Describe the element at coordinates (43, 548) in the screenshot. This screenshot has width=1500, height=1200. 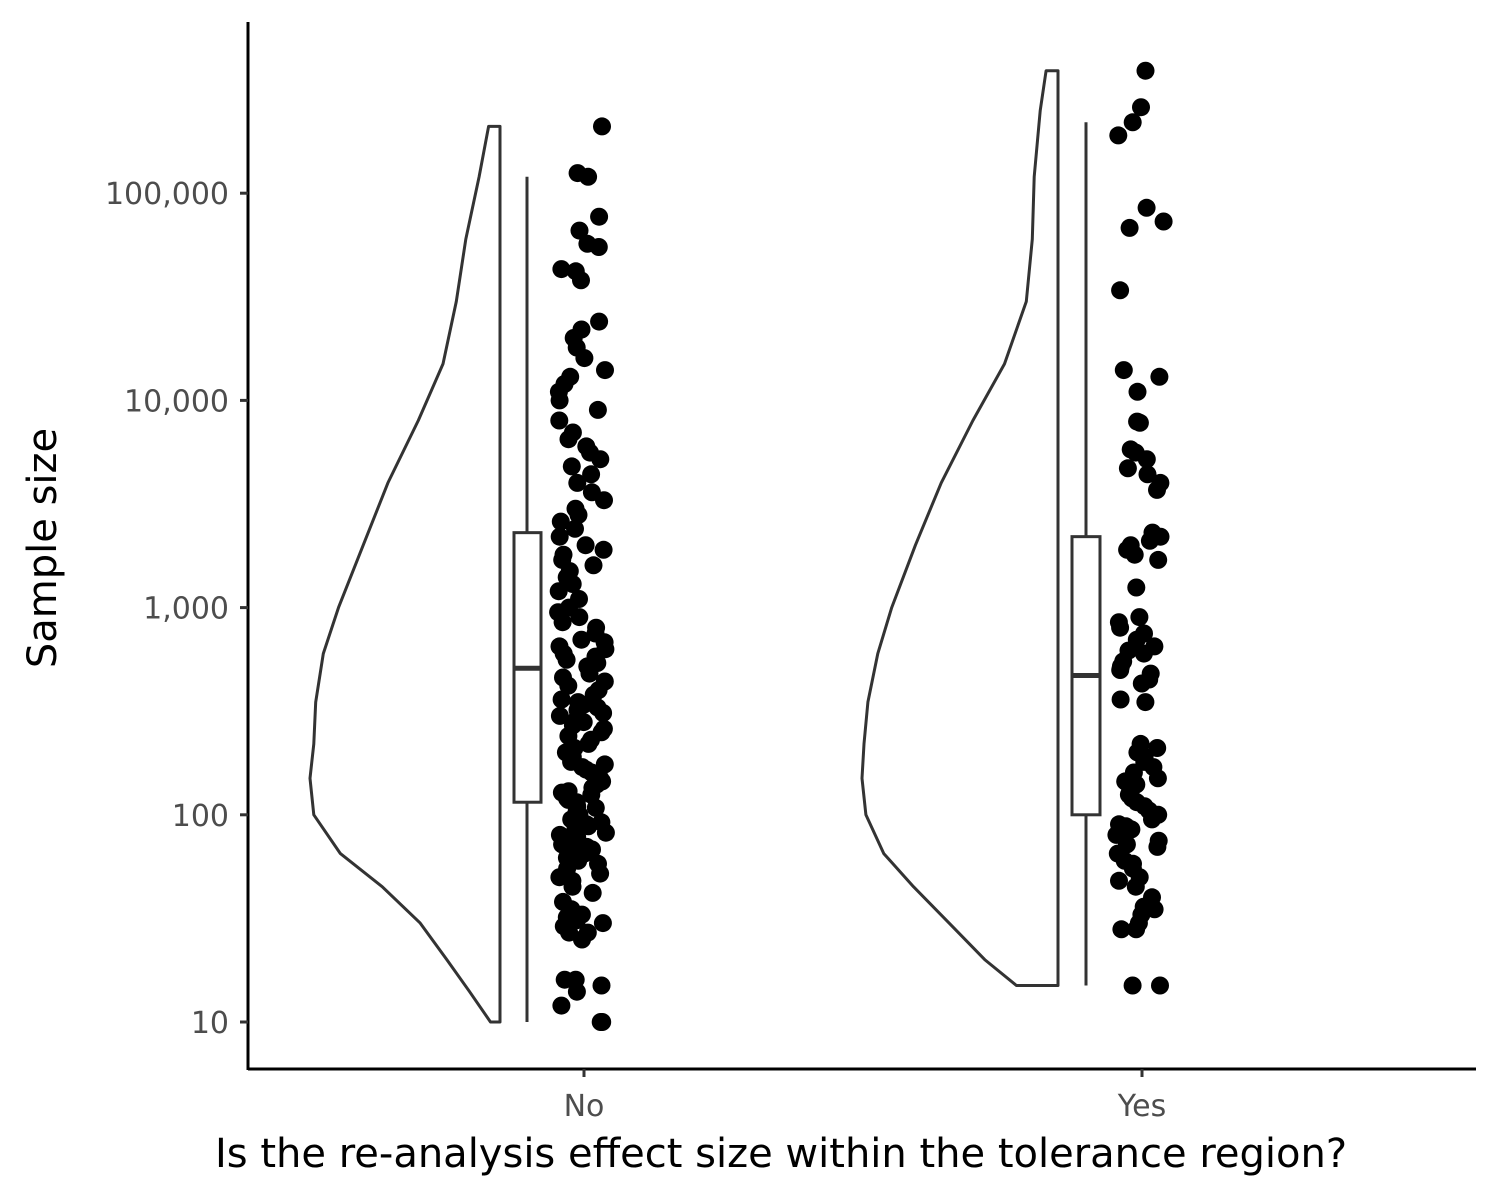
I see `y-axis-title: Sample size` at that location.